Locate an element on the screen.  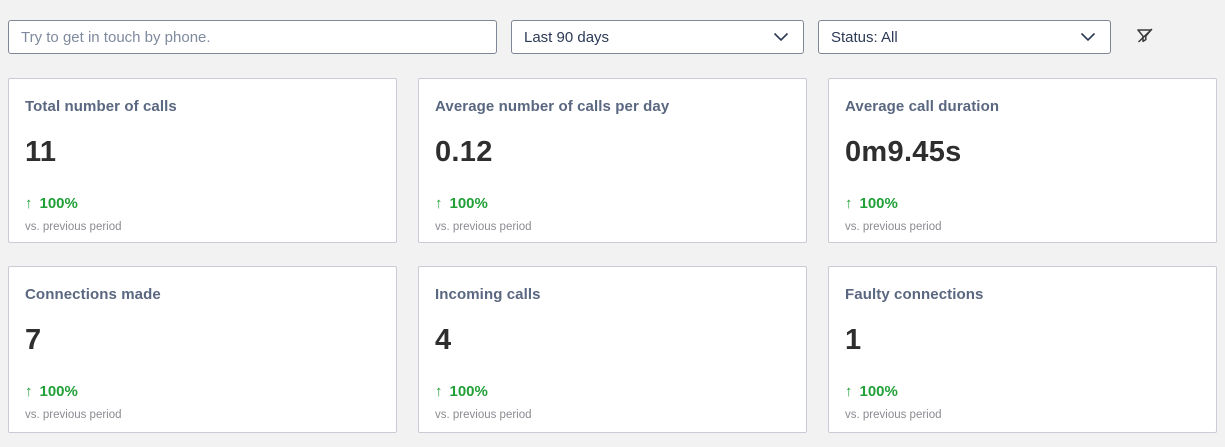
date-range-value: Last 90 days is located at coordinates (567, 37).